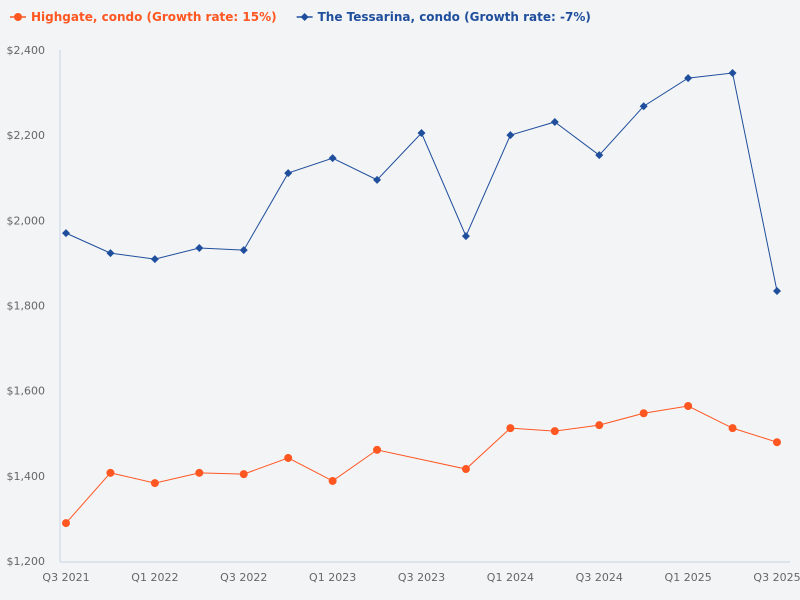  Describe the element at coordinates (26, 220) in the screenshot. I see `y-tick-label: $2,000` at that location.